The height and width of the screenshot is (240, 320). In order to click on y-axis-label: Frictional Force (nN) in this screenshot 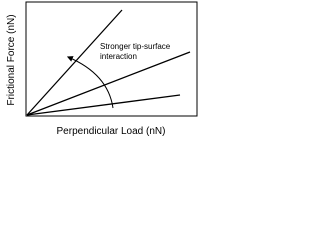, I will do `click(11, 59)`.